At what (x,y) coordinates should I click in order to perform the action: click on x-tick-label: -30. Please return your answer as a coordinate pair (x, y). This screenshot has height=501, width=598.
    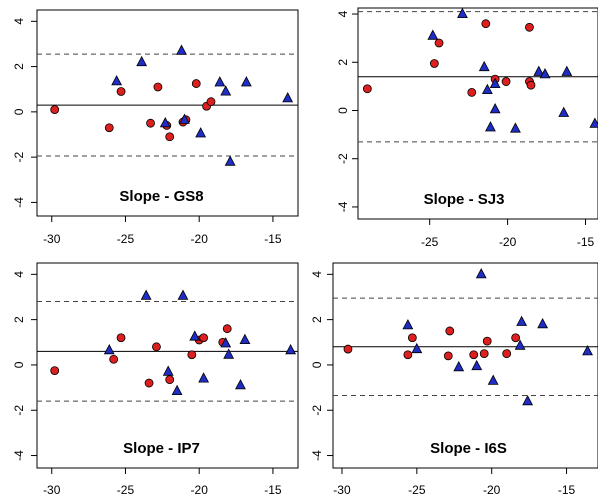
    Looking at the image, I should click on (342, 490).